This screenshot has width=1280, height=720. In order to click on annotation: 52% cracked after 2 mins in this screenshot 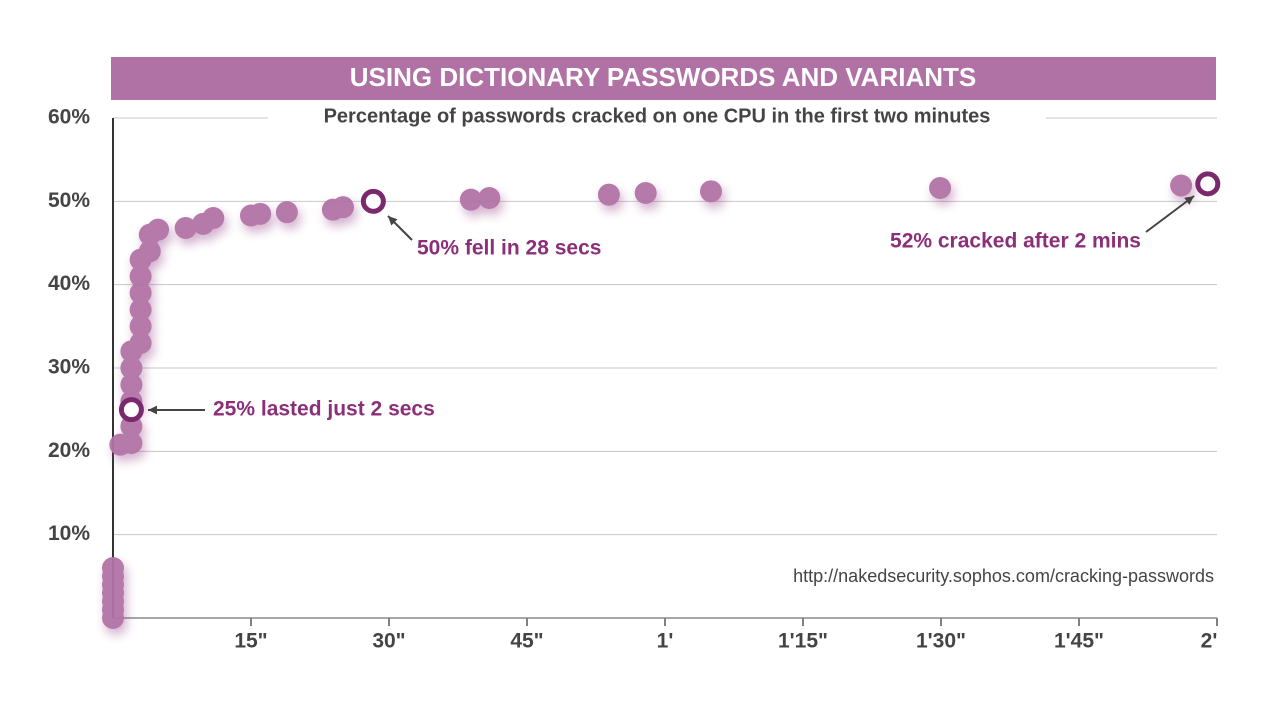, I will do `click(1015, 241)`.